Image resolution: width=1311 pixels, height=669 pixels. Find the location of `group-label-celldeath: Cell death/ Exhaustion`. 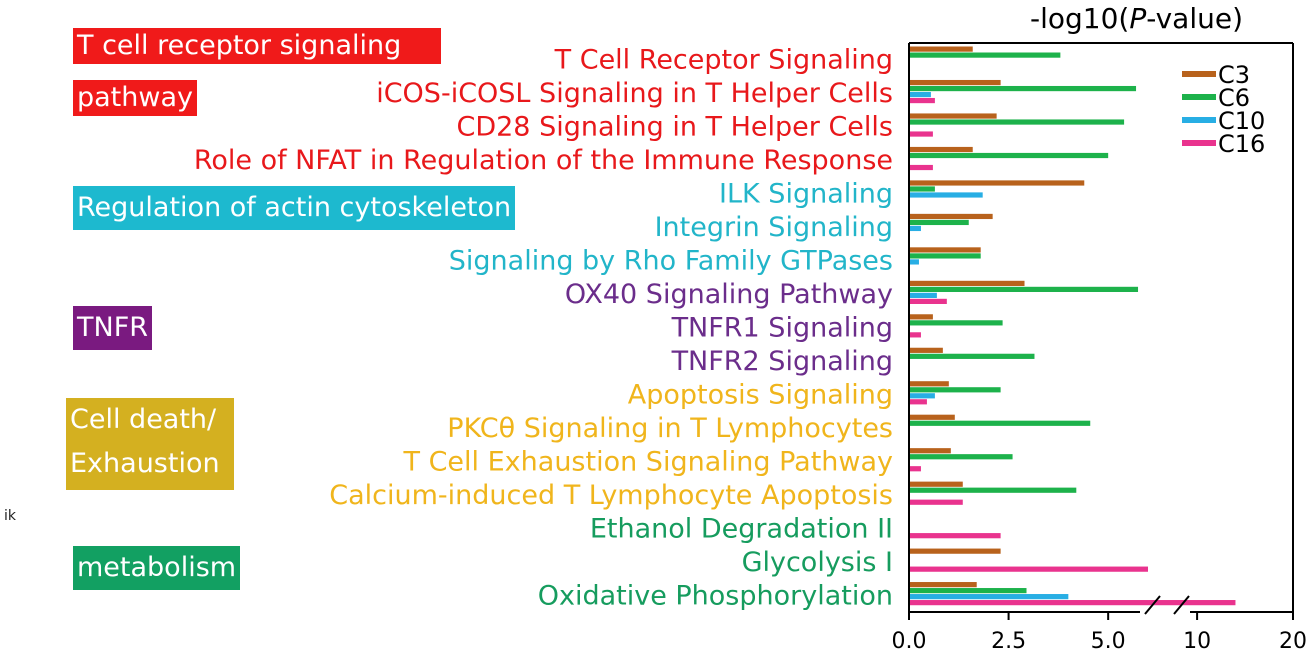

group-label-celldeath: Cell death/ Exhaustion is located at coordinates (150, 444).